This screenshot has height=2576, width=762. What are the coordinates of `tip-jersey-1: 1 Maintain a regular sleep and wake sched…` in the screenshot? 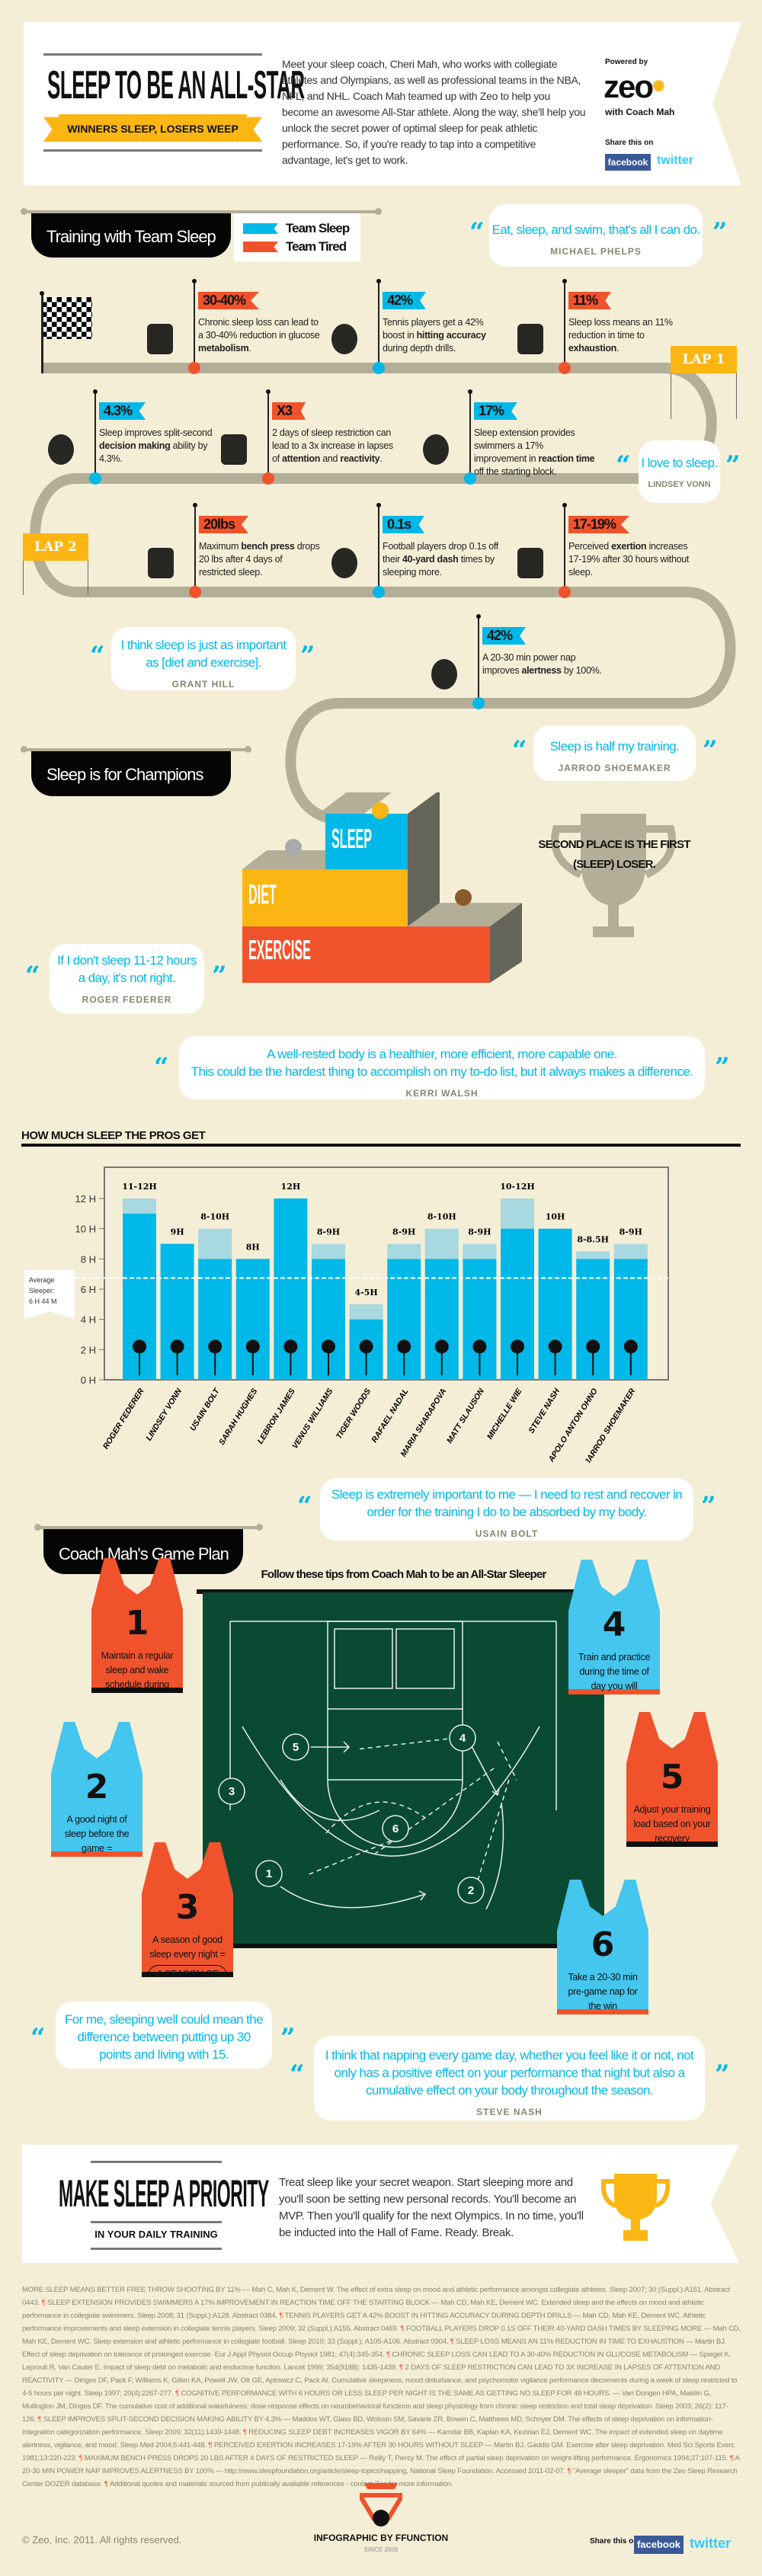 It's located at (137, 1625).